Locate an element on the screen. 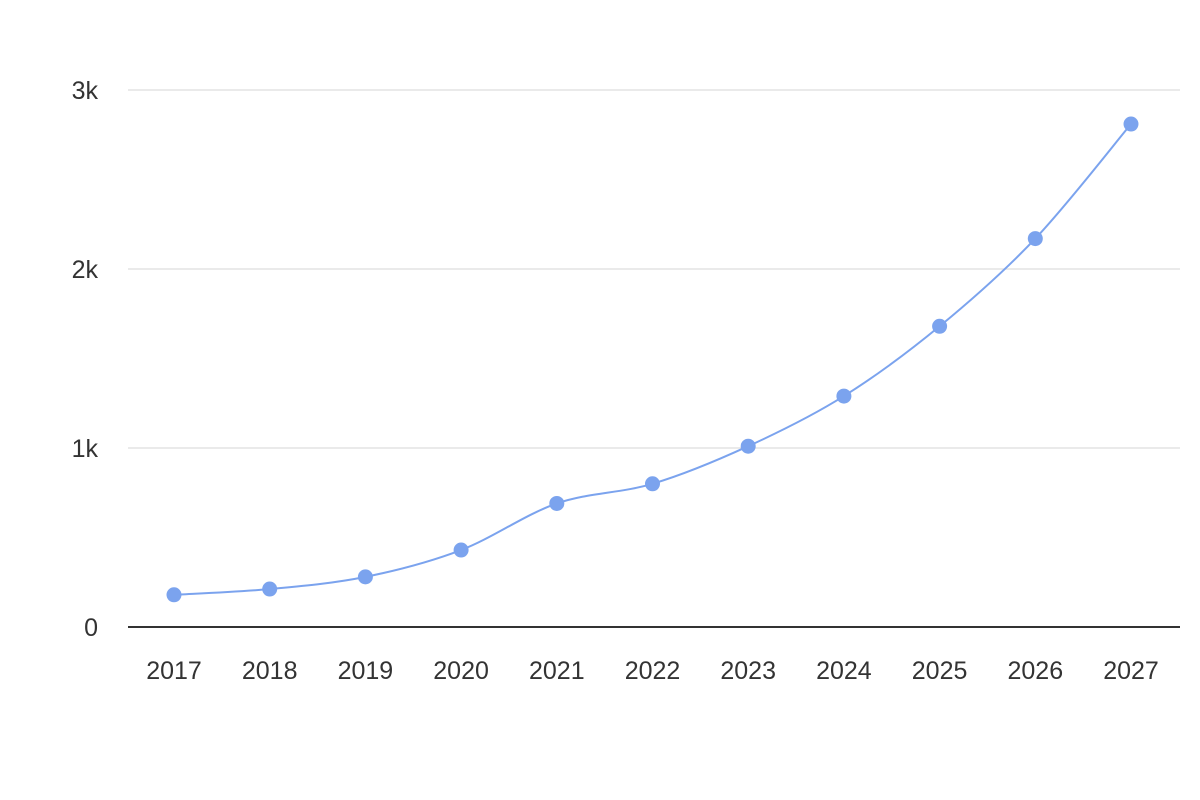 The width and height of the screenshot is (1200, 800). x-tick-label-2018: 2018 is located at coordinates (270, 671).